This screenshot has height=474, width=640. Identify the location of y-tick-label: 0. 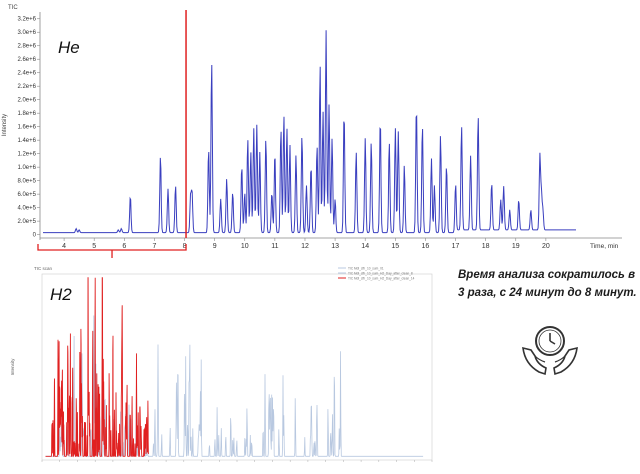
(35, 236).